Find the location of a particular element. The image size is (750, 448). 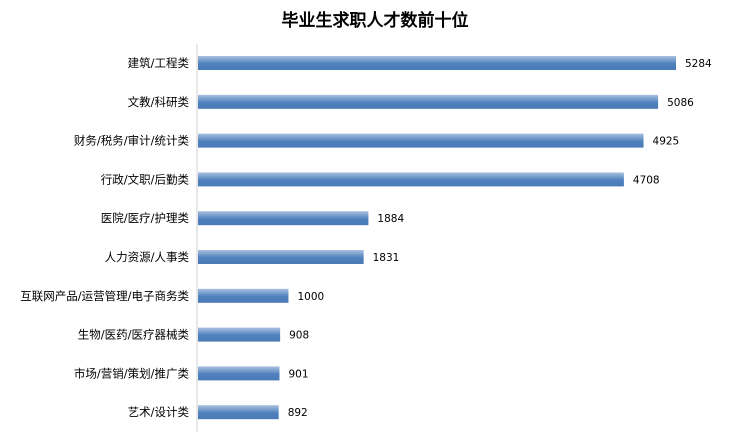

category-label: 艺术/设计类 is located at coordinates (159, 412).